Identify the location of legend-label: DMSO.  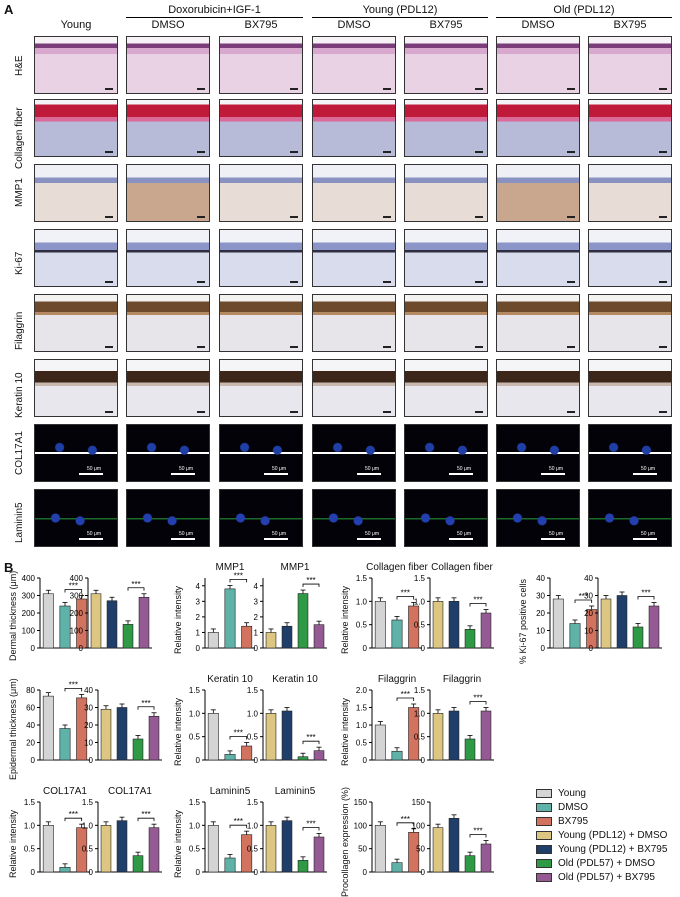
(573, 807).